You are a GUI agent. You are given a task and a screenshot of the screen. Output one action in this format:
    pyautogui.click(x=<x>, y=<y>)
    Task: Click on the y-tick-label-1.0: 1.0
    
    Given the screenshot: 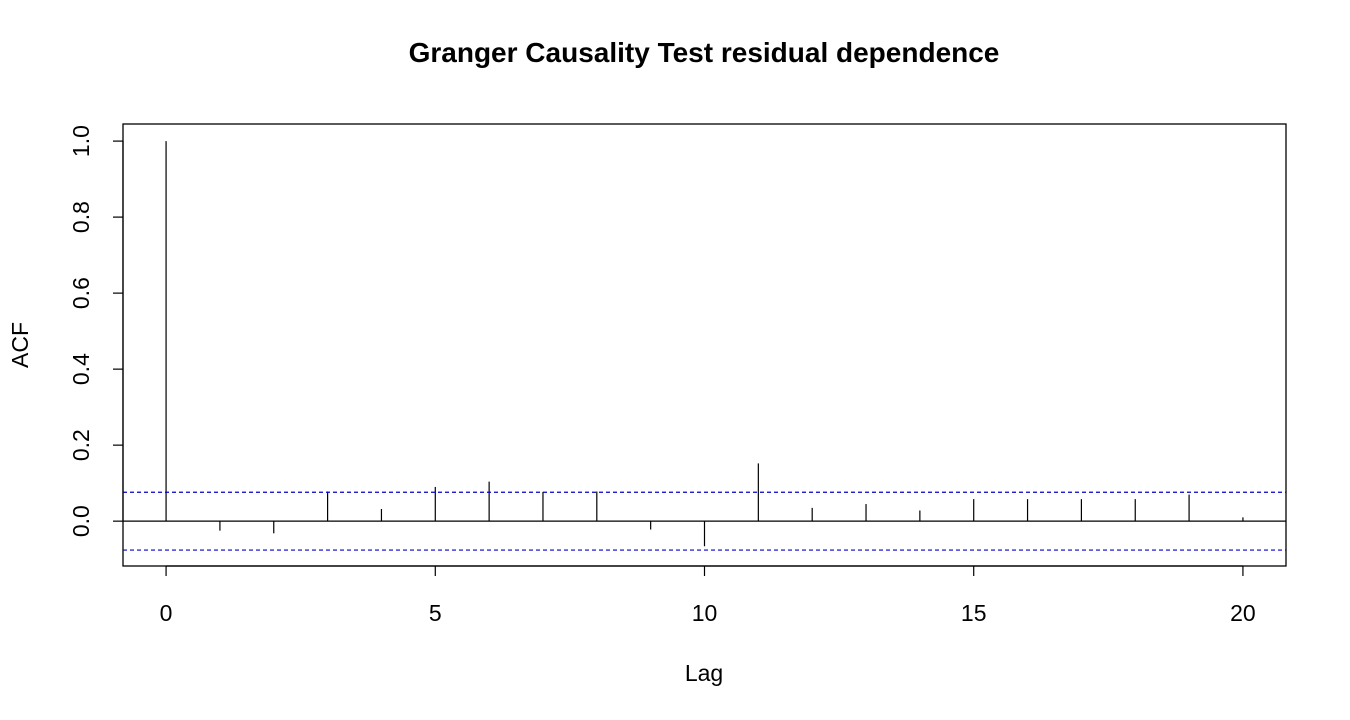 What is the action you would take?
    pyautogui.click(x=81, y=141)
    